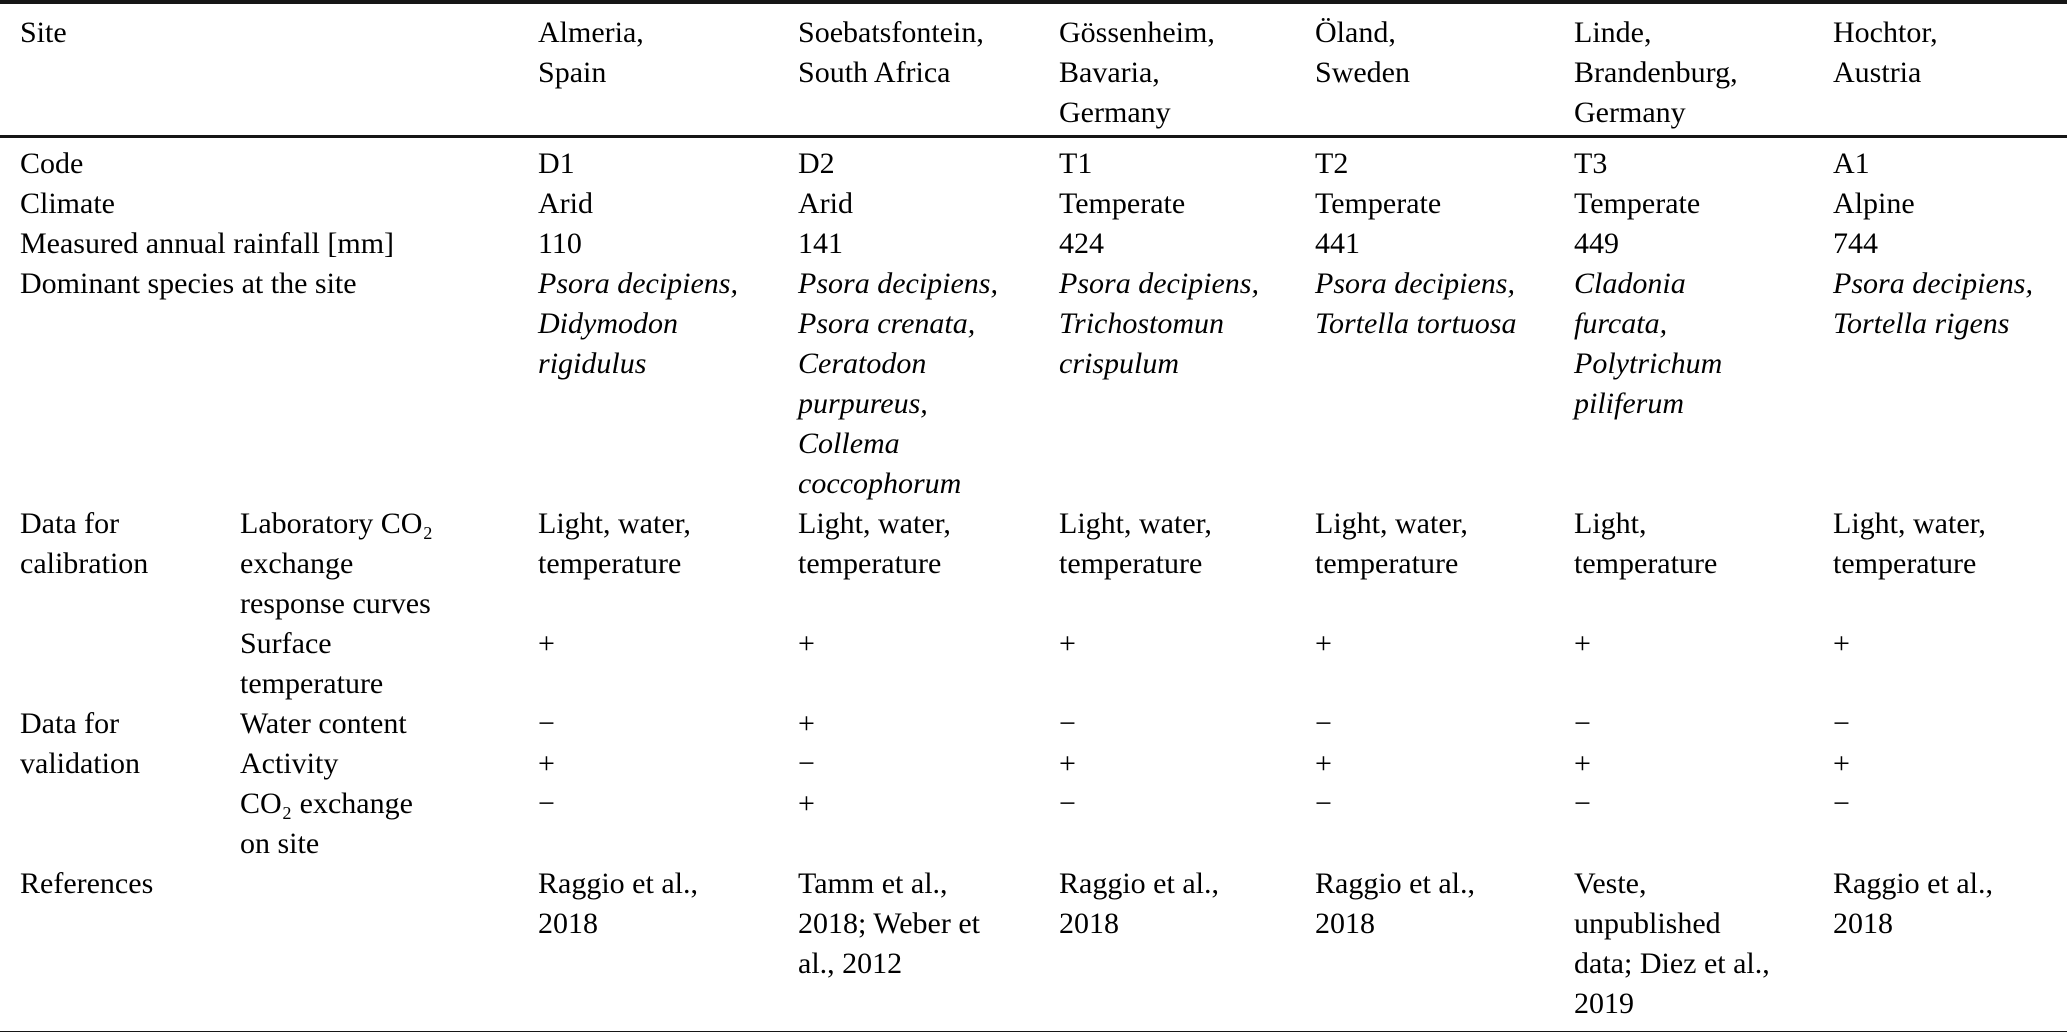 The width and height of the screenshot is (2067, 1032). What do you see at coordinates (1591, 163) in the screenshot?
I see `code-value-t3: T3` at bounding box center [1591, 163].